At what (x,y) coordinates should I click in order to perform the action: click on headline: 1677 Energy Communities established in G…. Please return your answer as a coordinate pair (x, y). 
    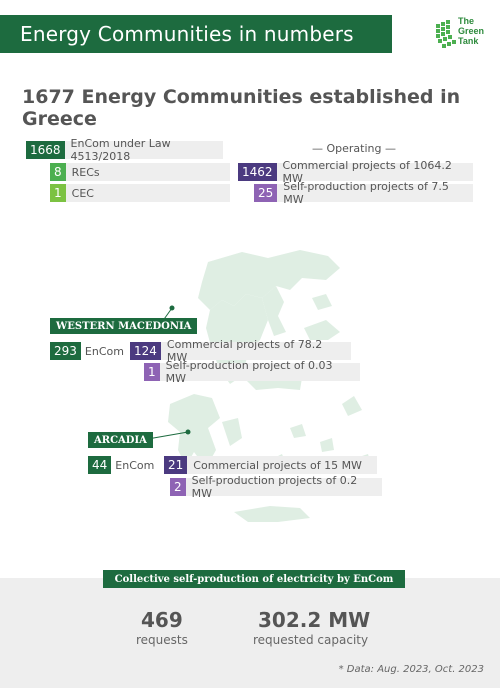
    Looking at the image, I should click on (241, 108).